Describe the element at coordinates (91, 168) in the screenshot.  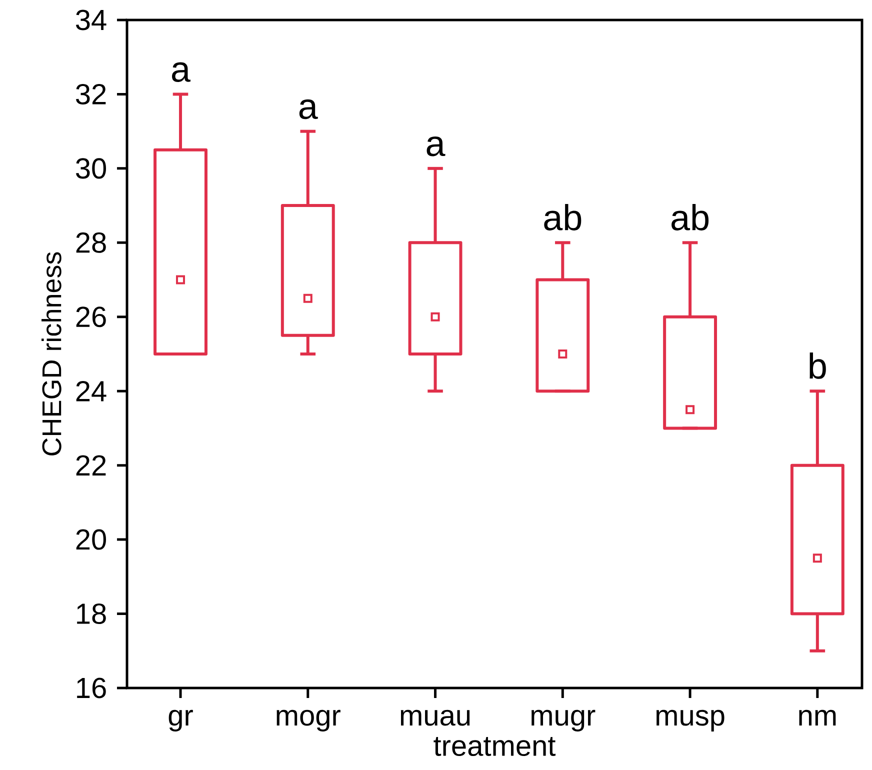
I see `y-tick-label: 30` at that location.